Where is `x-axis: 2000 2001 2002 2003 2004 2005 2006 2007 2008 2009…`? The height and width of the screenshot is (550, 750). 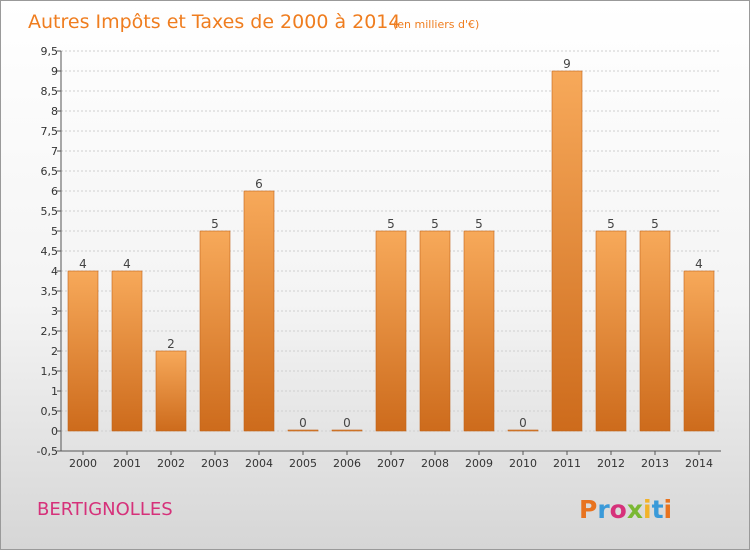
x-axis: 2000 2001 2002 2003 2004 2005 2006 2007 2008 2009… is located at coordinates (391, 460).